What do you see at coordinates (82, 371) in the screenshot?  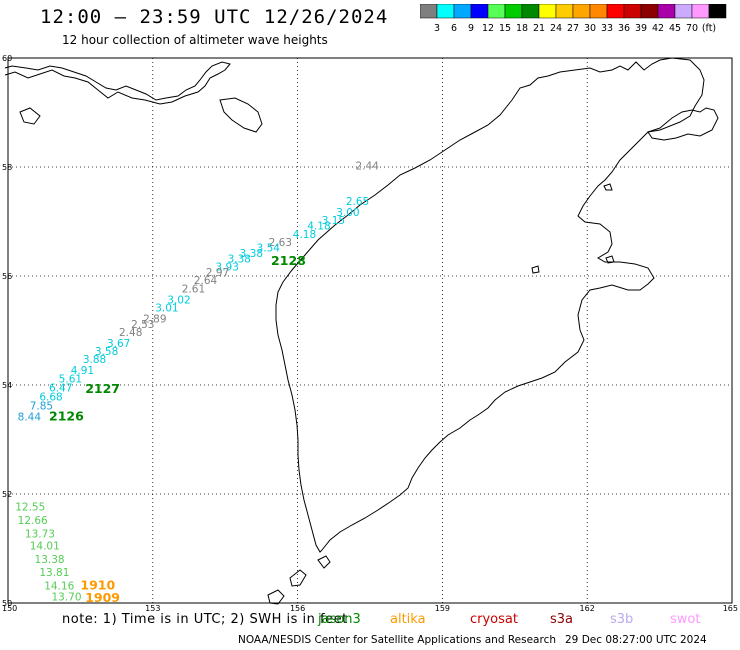 I see `wave-height-label: 4.91` at bounding box center [82, 371].